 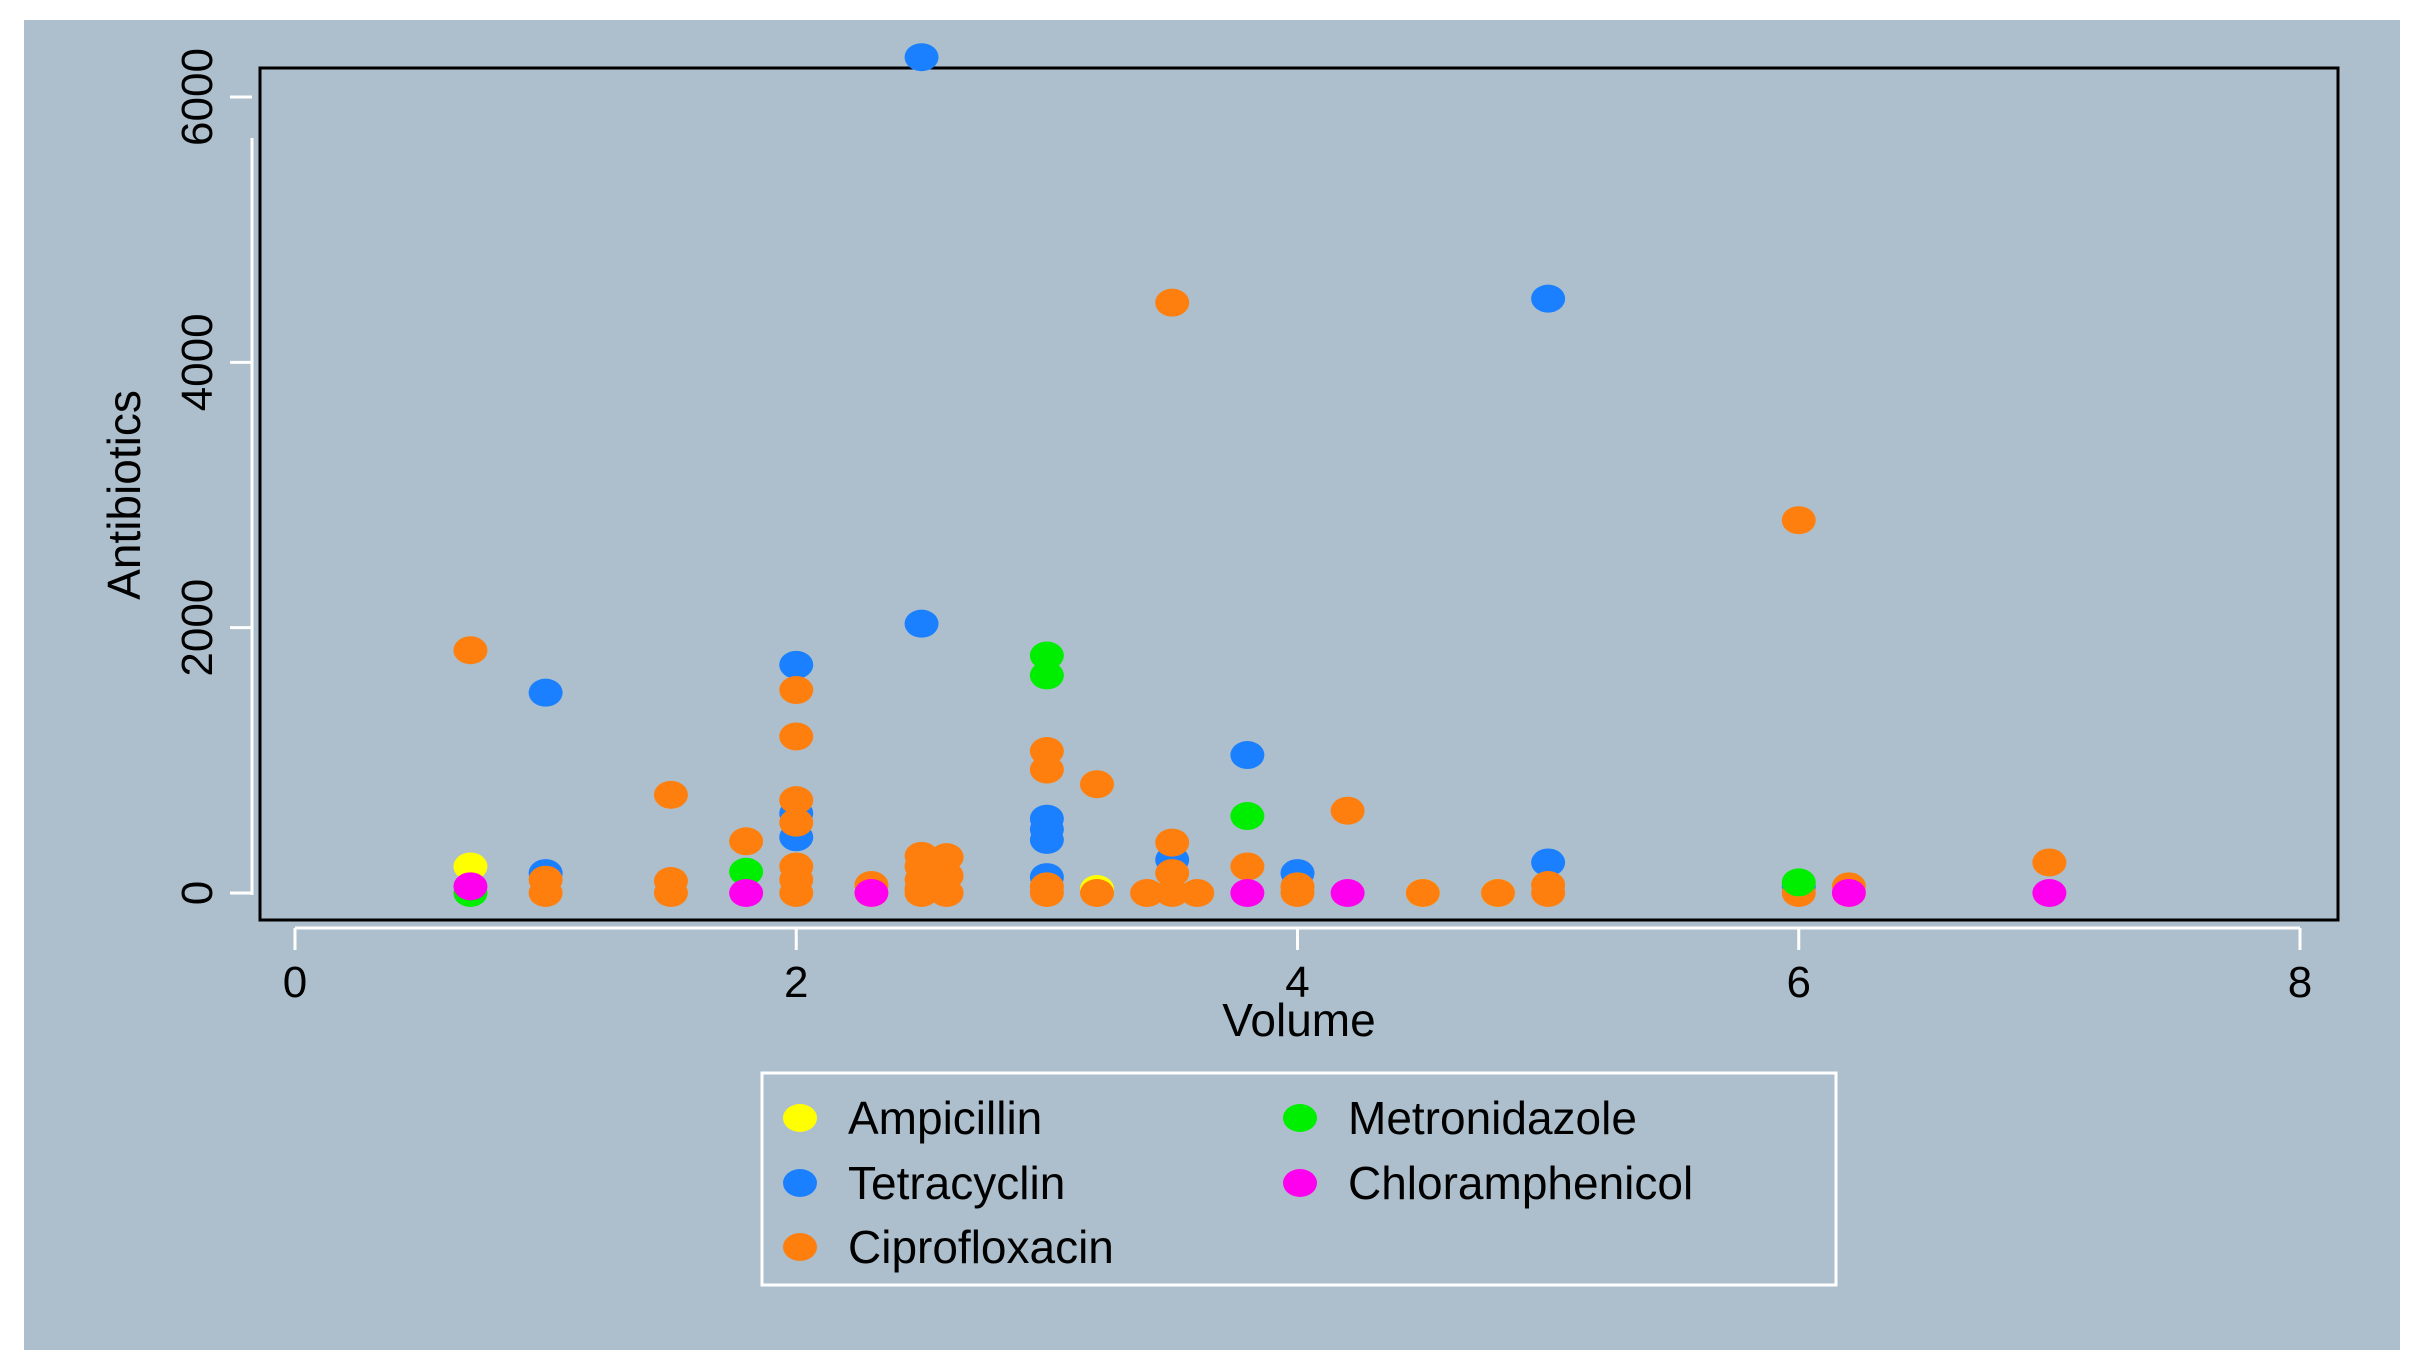 I want to click on legend-marker-chloramphenicol, so click(x=1300, y=1183).